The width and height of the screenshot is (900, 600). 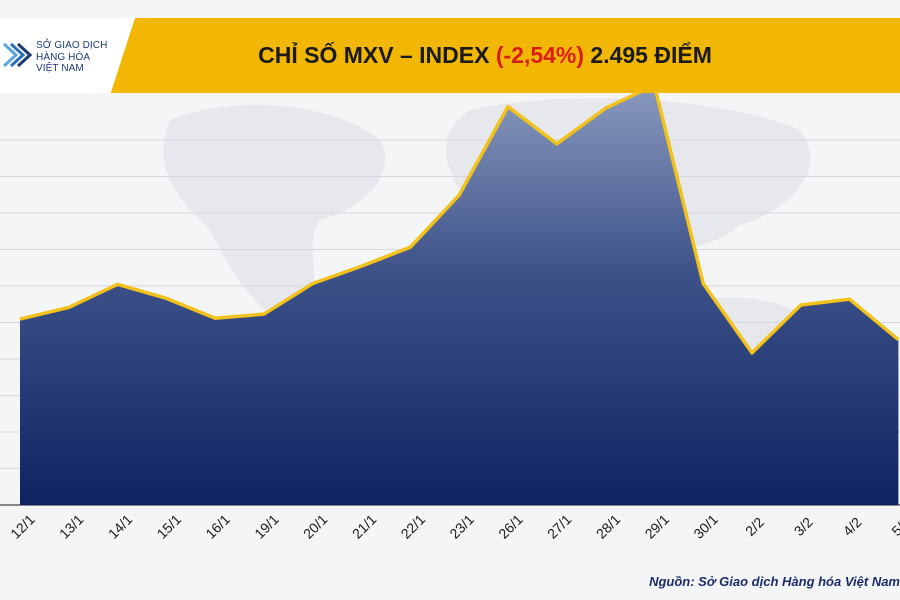 I want to click on x-tick-label: 12/1, so click(x=22, y=526).